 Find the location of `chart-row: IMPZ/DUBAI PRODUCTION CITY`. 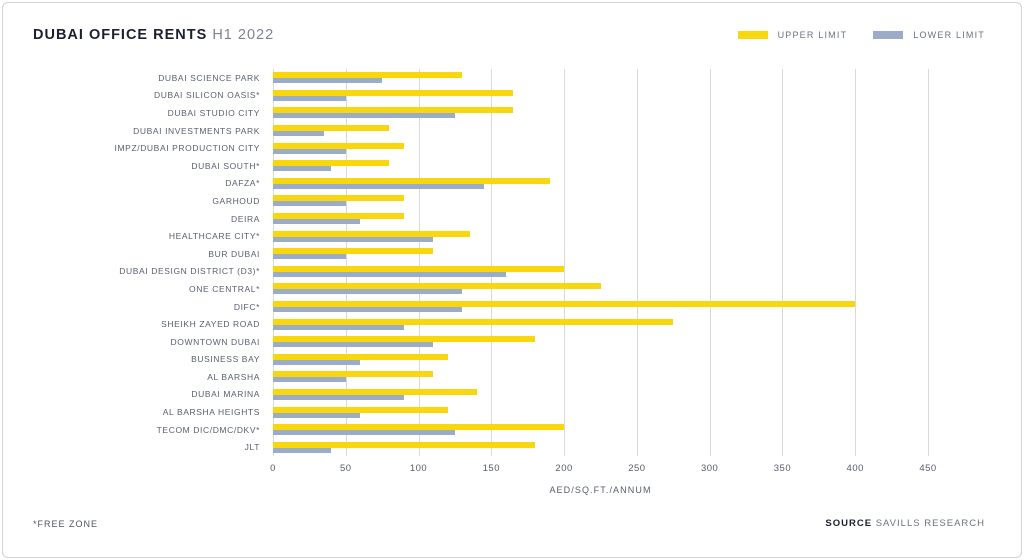

chart-row: IMPZ/DUBAI PRODUCTION CITY is located at coordinates (480, 148).